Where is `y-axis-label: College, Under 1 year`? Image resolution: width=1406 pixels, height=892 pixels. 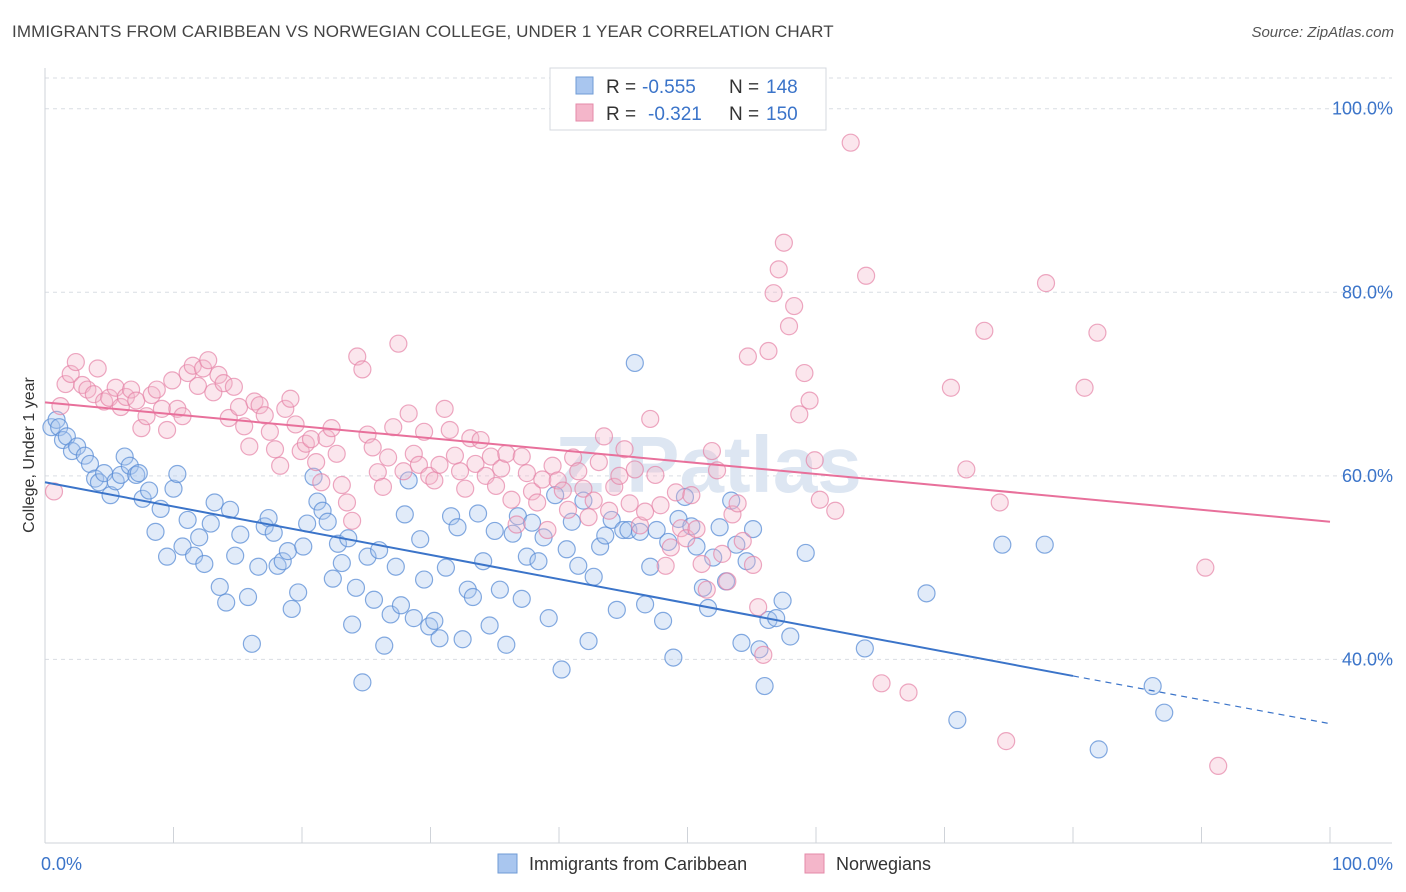
y-axis-label: College, Under 1 year is located at coordinates (29, 455).